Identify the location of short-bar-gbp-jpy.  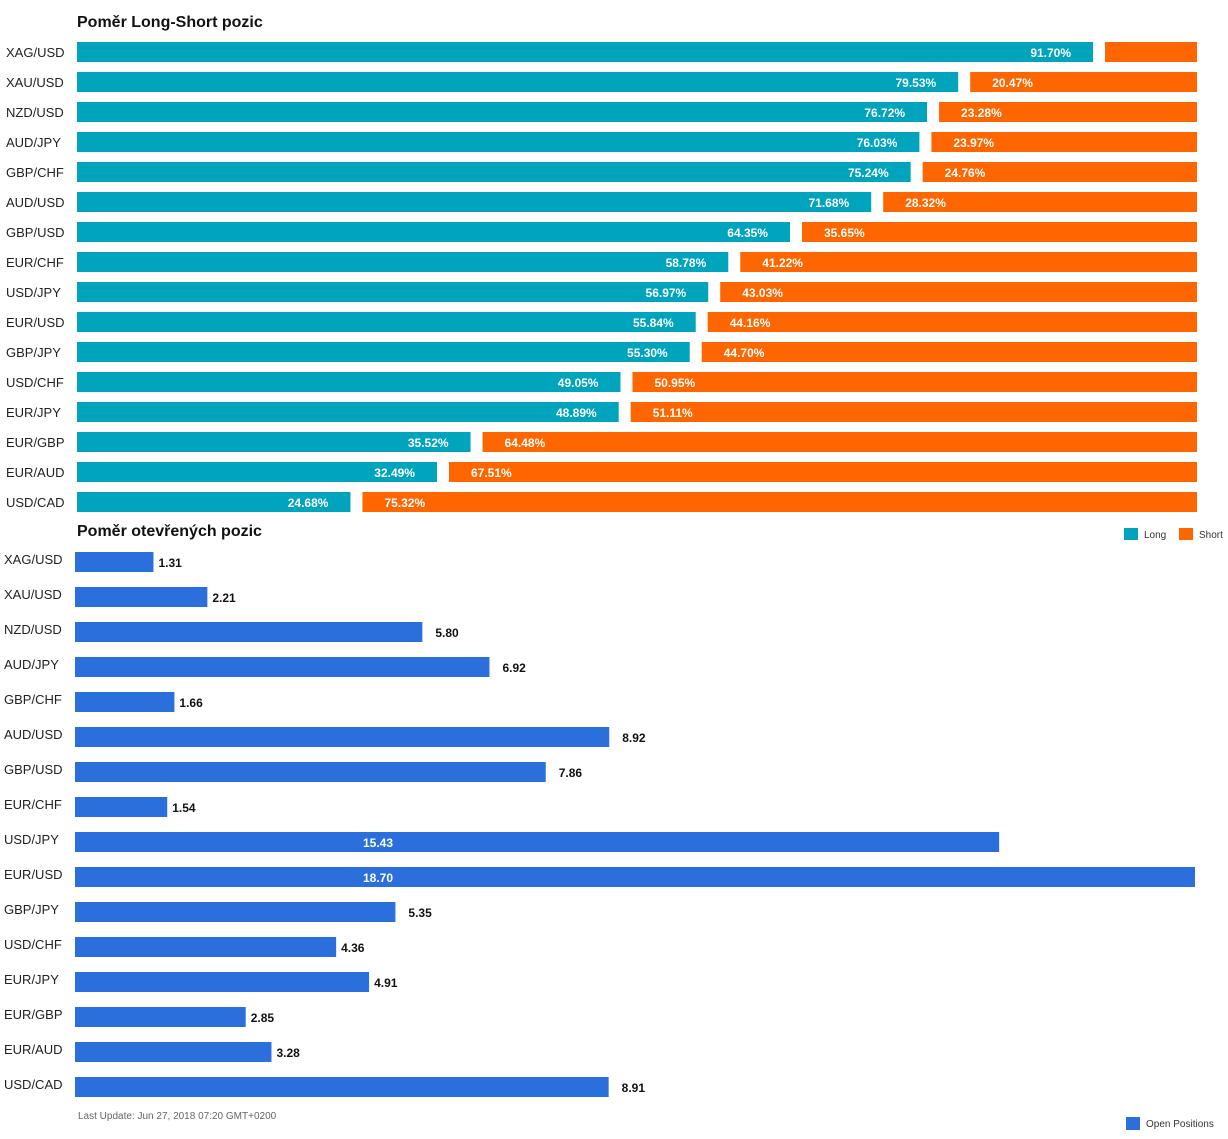
(949, 352).